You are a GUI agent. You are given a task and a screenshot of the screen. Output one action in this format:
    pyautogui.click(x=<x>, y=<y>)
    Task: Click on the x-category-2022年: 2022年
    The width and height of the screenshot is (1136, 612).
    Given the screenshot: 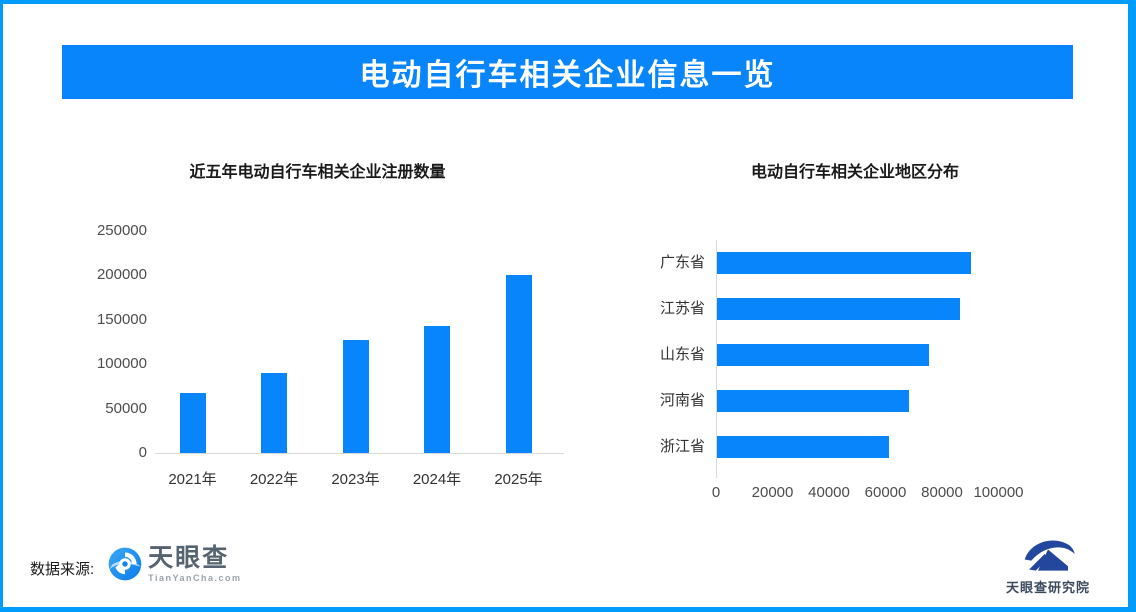 What is the action you would take?
    pyautogui.click(x=274, y=479)
    